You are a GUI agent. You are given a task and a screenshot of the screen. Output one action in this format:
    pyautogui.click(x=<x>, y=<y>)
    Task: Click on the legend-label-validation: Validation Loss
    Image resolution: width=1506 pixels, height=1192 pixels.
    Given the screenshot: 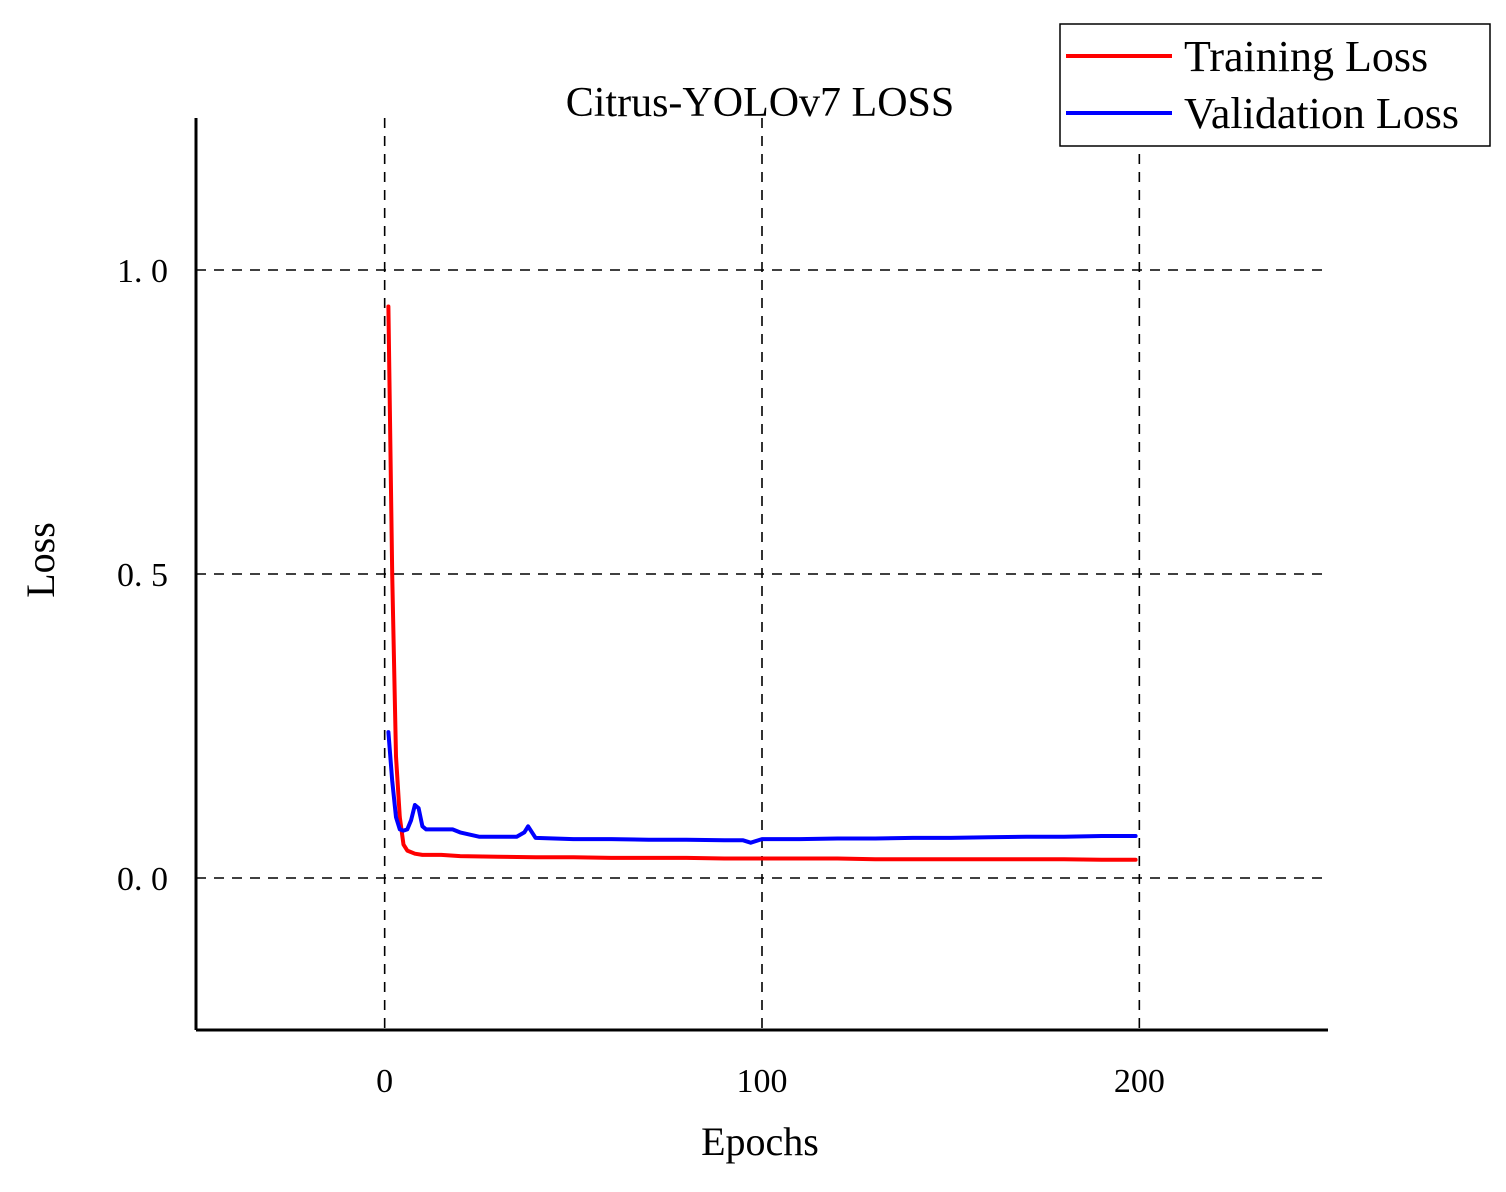 What is the action you would take?
    pyautogui.click(x=1321, y=113)
    